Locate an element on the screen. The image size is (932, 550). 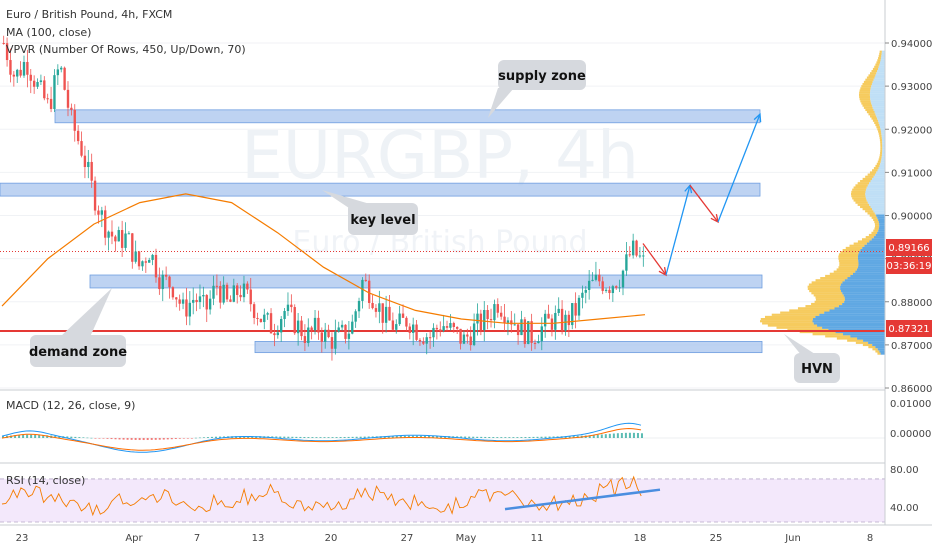
vpvr-legend: VPVR (Number Of Rows, 450, Up/Down, 70) is located at coordinates (126, 49).